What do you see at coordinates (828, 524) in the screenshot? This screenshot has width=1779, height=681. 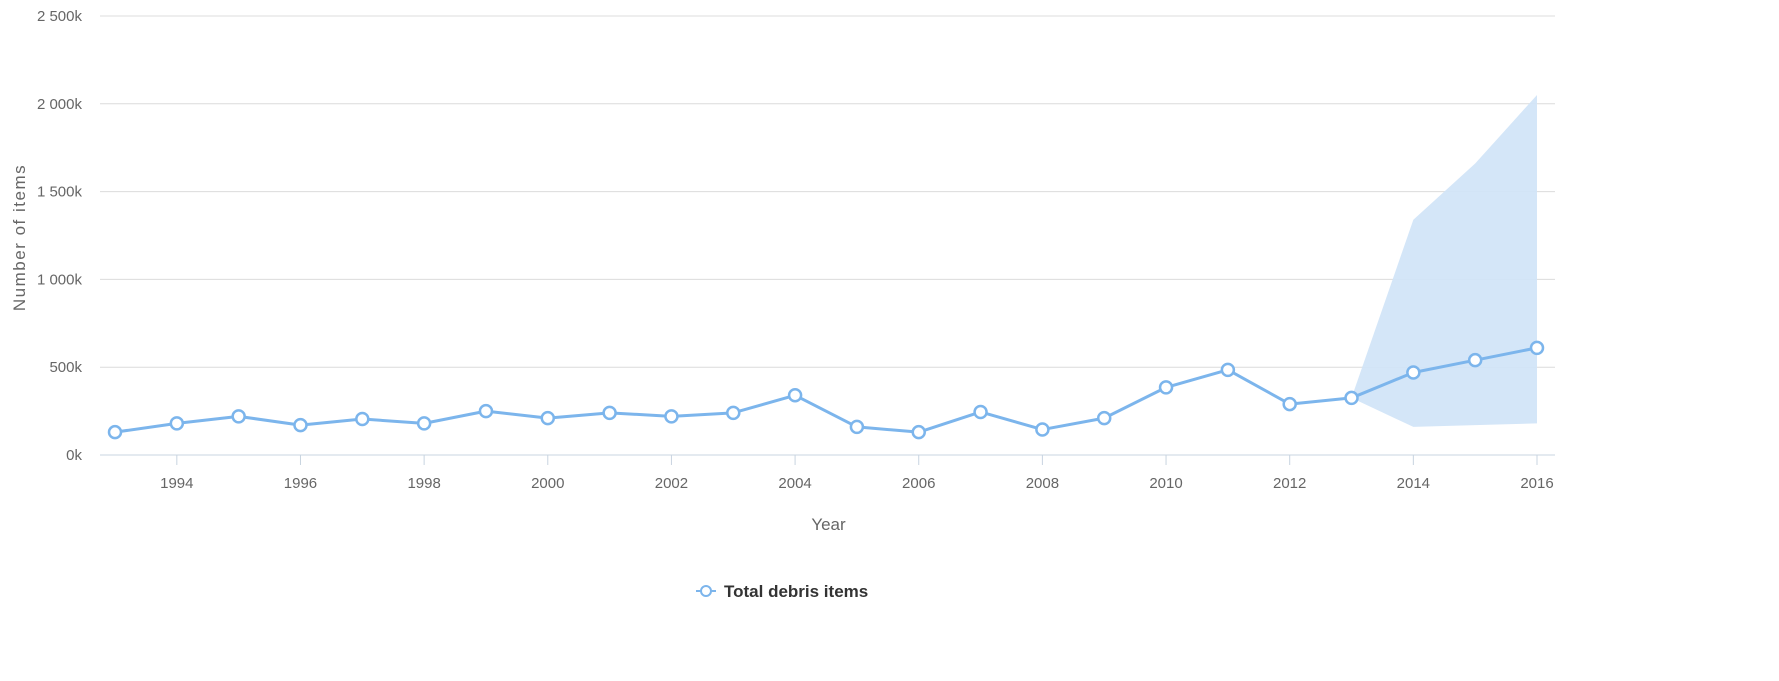 I see `x-axis-title: Year` at bounding box center [828, 524].